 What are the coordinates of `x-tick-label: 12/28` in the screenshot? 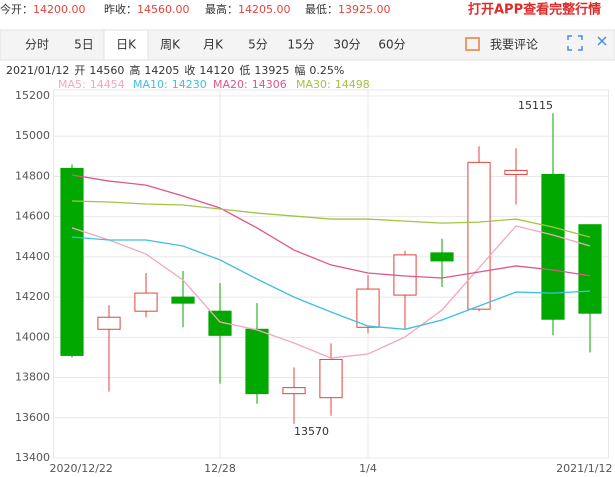 It's located at (220, 468).